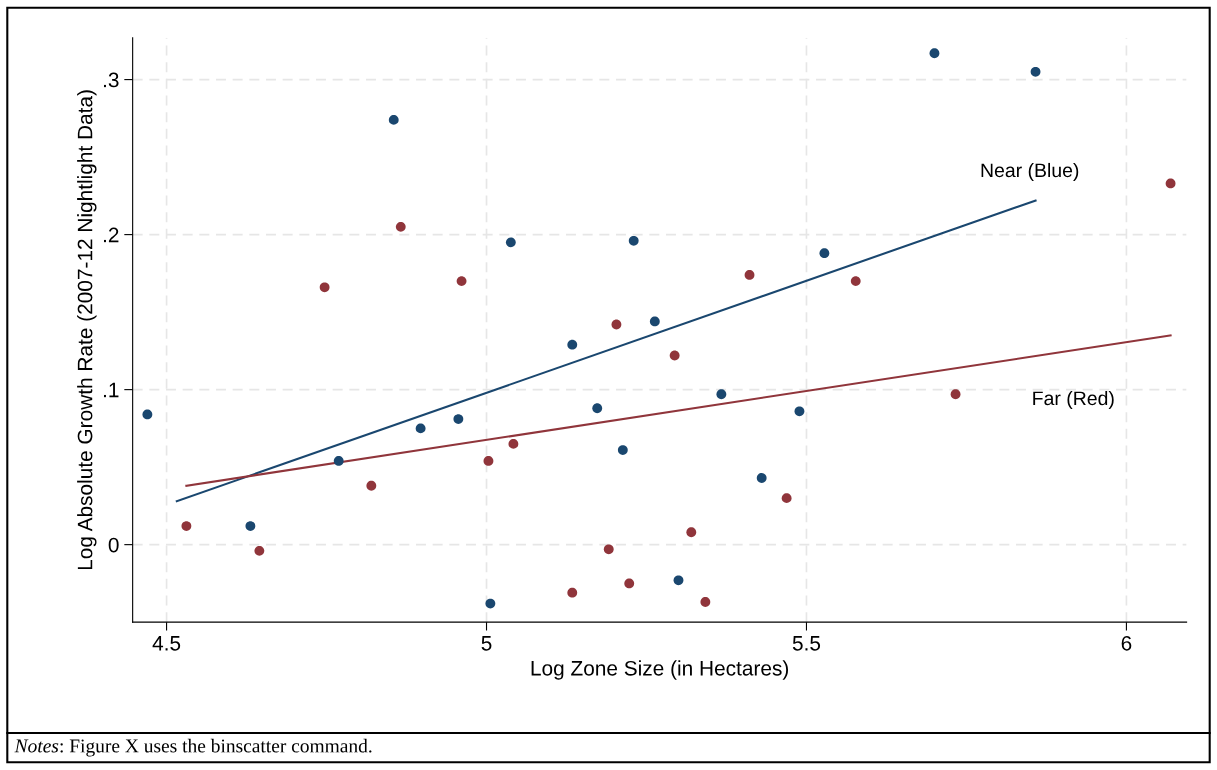 The width and height of the screenshot is (1217, 770). What do you see at coordinates (111, 390) in the screenshot?
I see `y-tick-label: .1` at bounding box center [111, 390].